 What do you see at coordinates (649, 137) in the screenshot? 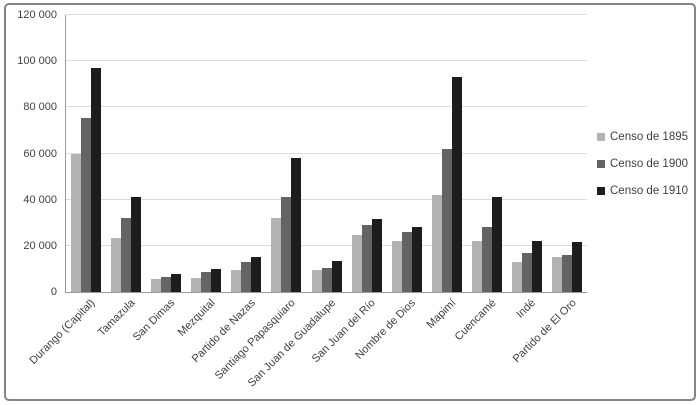
I see `legend-label: Censo de 1895` at bounding box center [649, 137].